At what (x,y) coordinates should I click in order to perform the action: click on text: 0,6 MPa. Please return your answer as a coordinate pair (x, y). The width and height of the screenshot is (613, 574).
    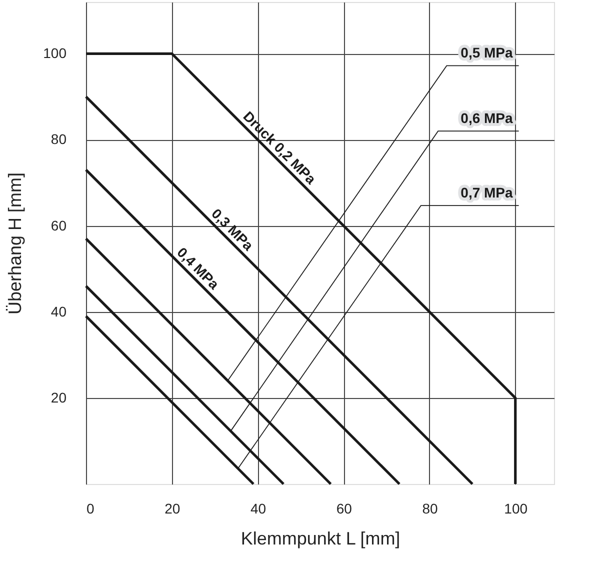
    Looking at the image, I should click on (487, 118).